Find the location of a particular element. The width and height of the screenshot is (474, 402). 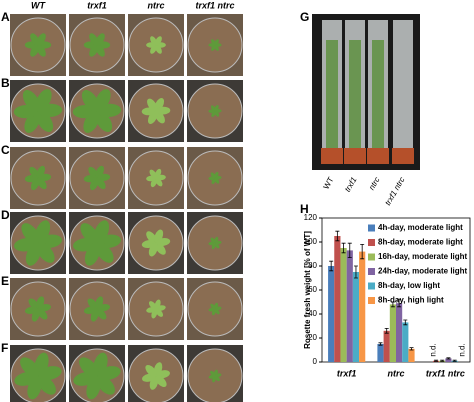

panel-label: H is located at coordinates (304, 209).